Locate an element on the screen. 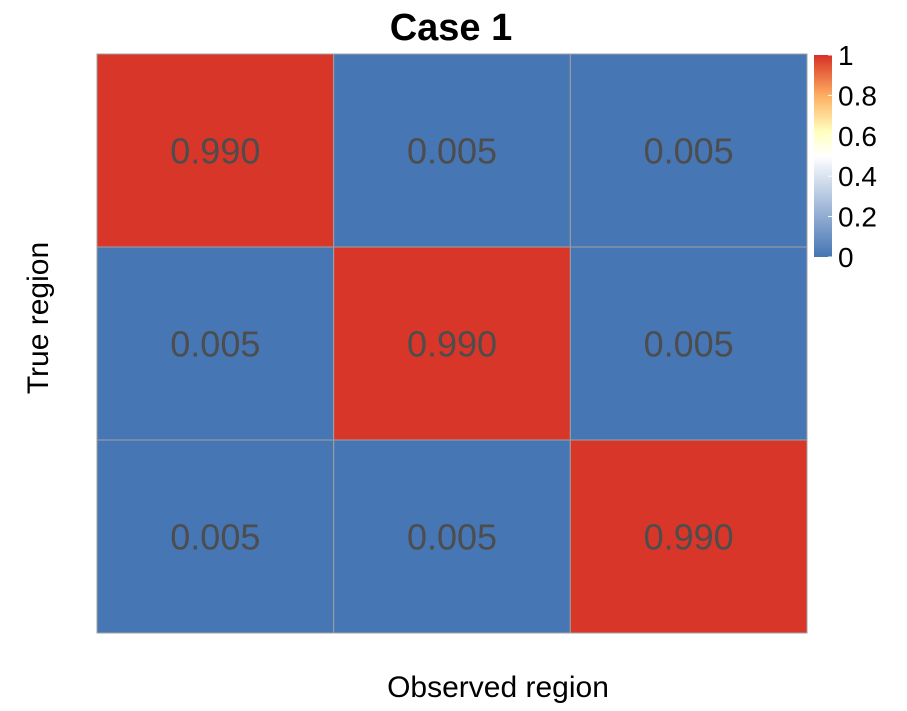  cell-value-r2-c2: 0.990 is located at coordinates (452, 344).